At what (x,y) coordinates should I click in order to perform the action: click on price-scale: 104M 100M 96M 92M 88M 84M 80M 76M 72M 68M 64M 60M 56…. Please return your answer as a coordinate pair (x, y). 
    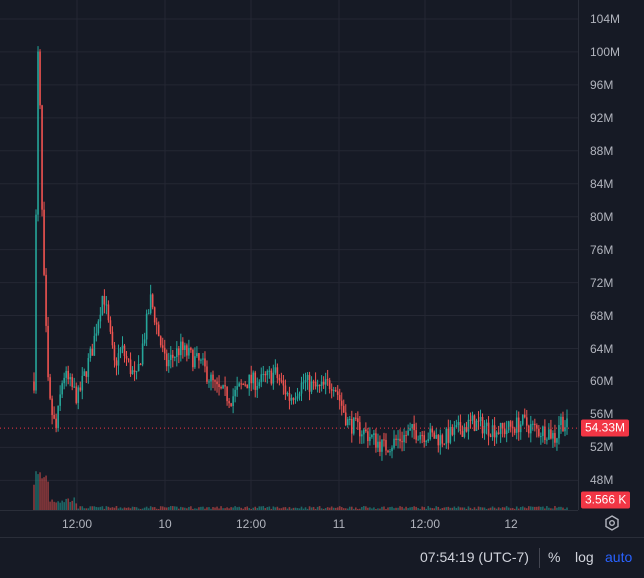
    Looking at the image, I should click on (611, 255).